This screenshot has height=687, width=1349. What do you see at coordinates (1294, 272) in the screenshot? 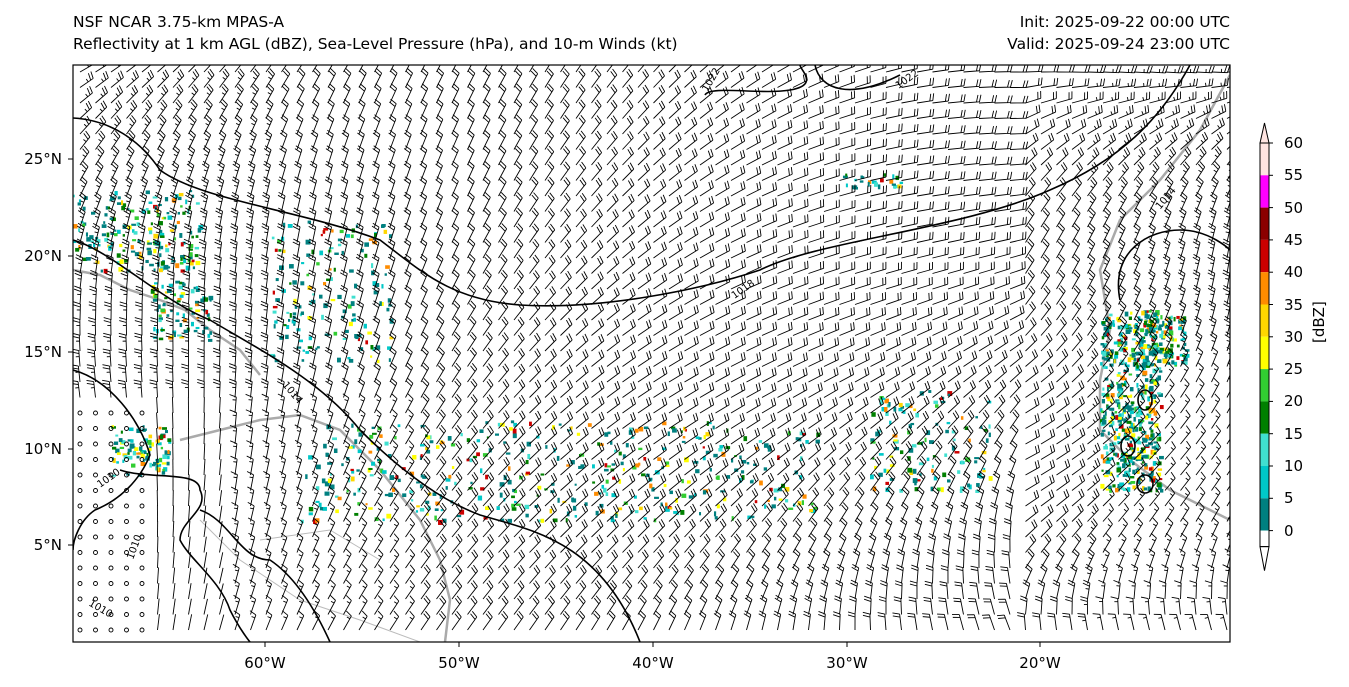
I see `colorbar-tick-label: 40` at bounding box center [1294, 272].